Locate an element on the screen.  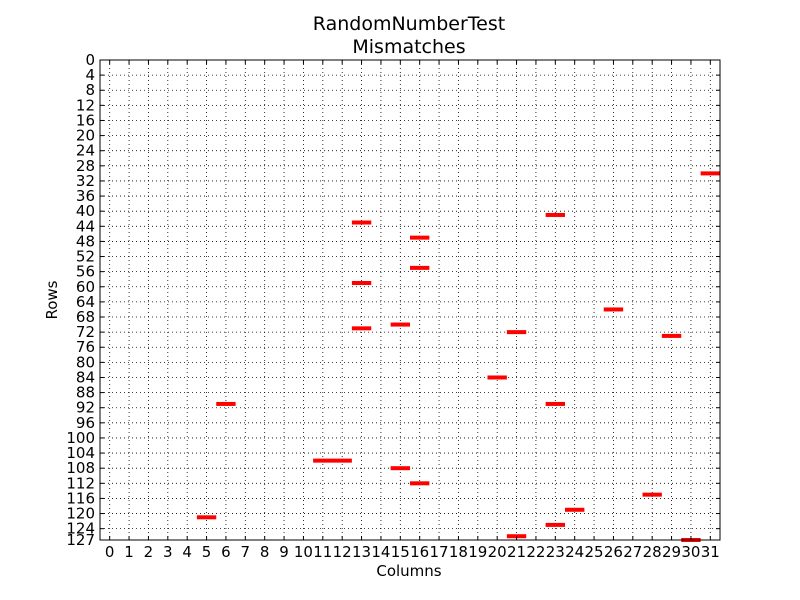
x-tick-label: 19 is located at coordinates (477, 552).